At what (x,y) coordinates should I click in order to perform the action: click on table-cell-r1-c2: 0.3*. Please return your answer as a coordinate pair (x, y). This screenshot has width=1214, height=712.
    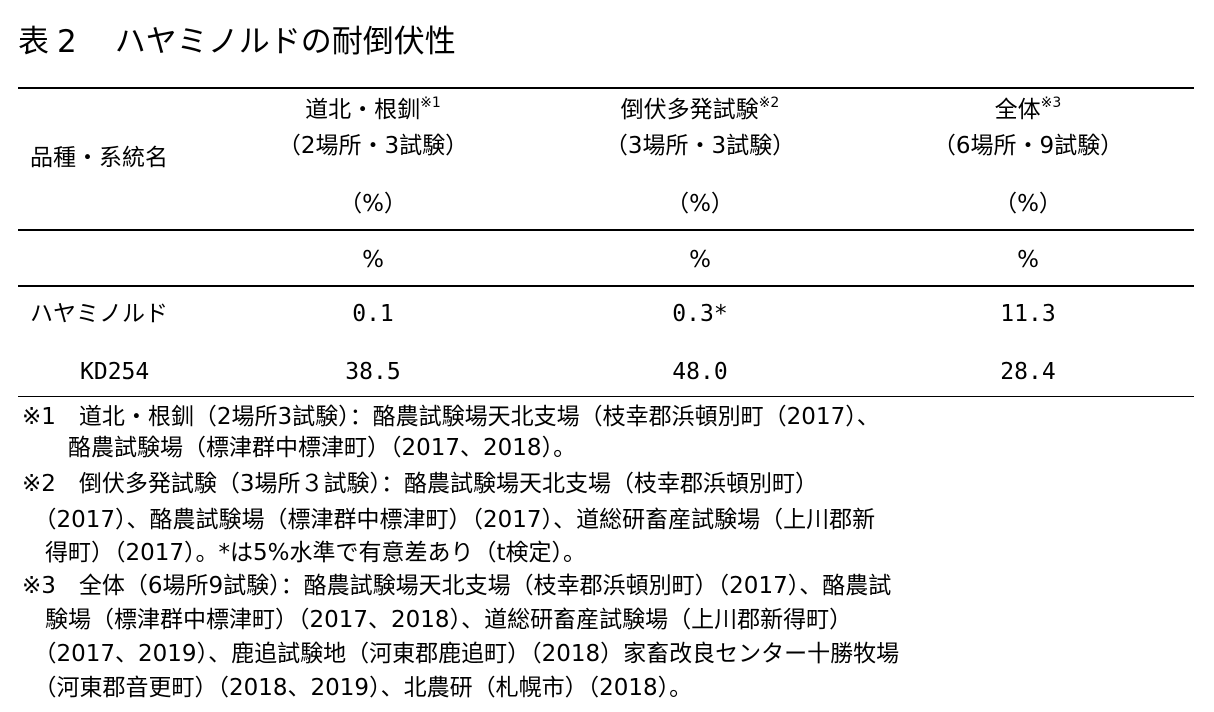
    Looking at the image, I should click on (700, 314).